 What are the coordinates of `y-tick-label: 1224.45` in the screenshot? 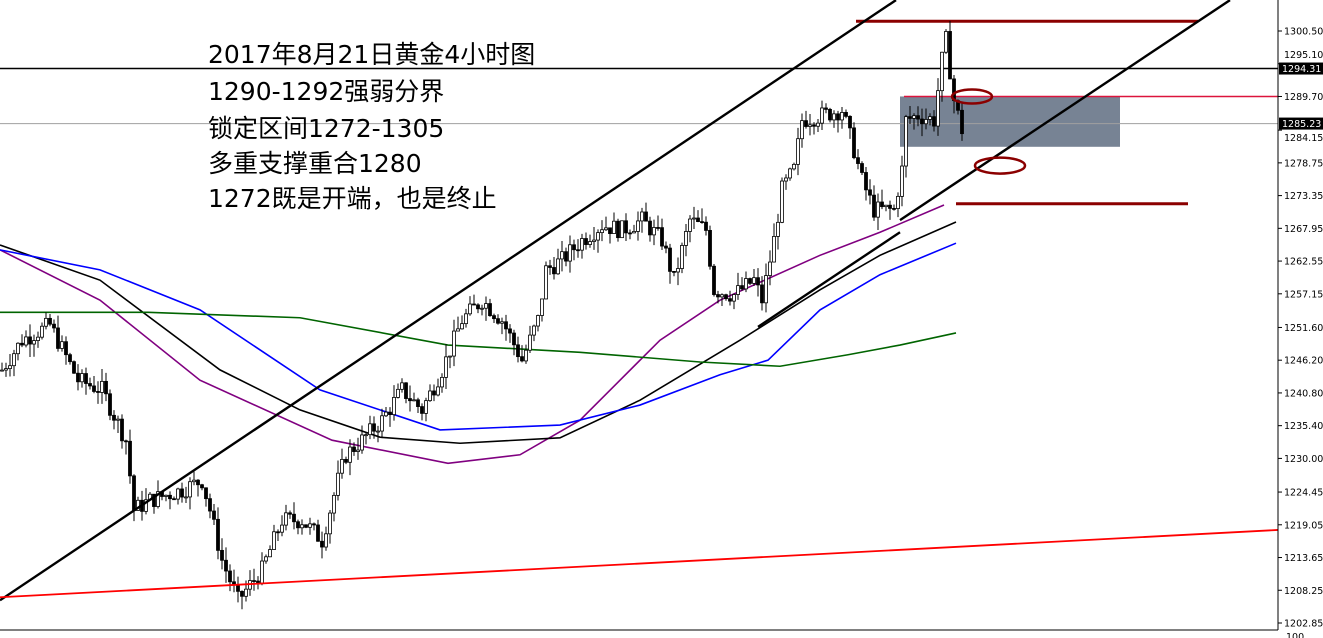 It's located at (1303, 493).